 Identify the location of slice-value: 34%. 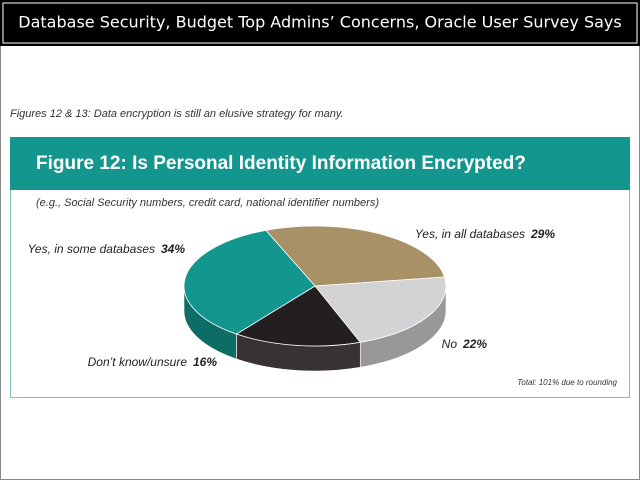
(173, 249).